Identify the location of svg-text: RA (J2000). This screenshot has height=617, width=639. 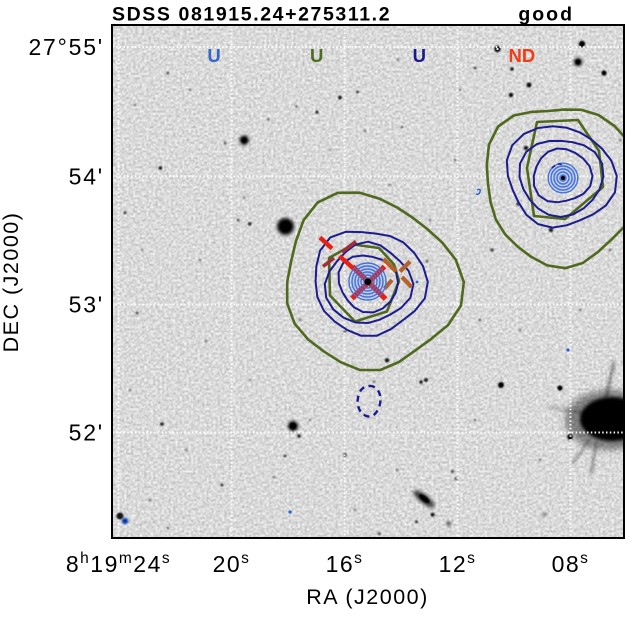
(367, 597).